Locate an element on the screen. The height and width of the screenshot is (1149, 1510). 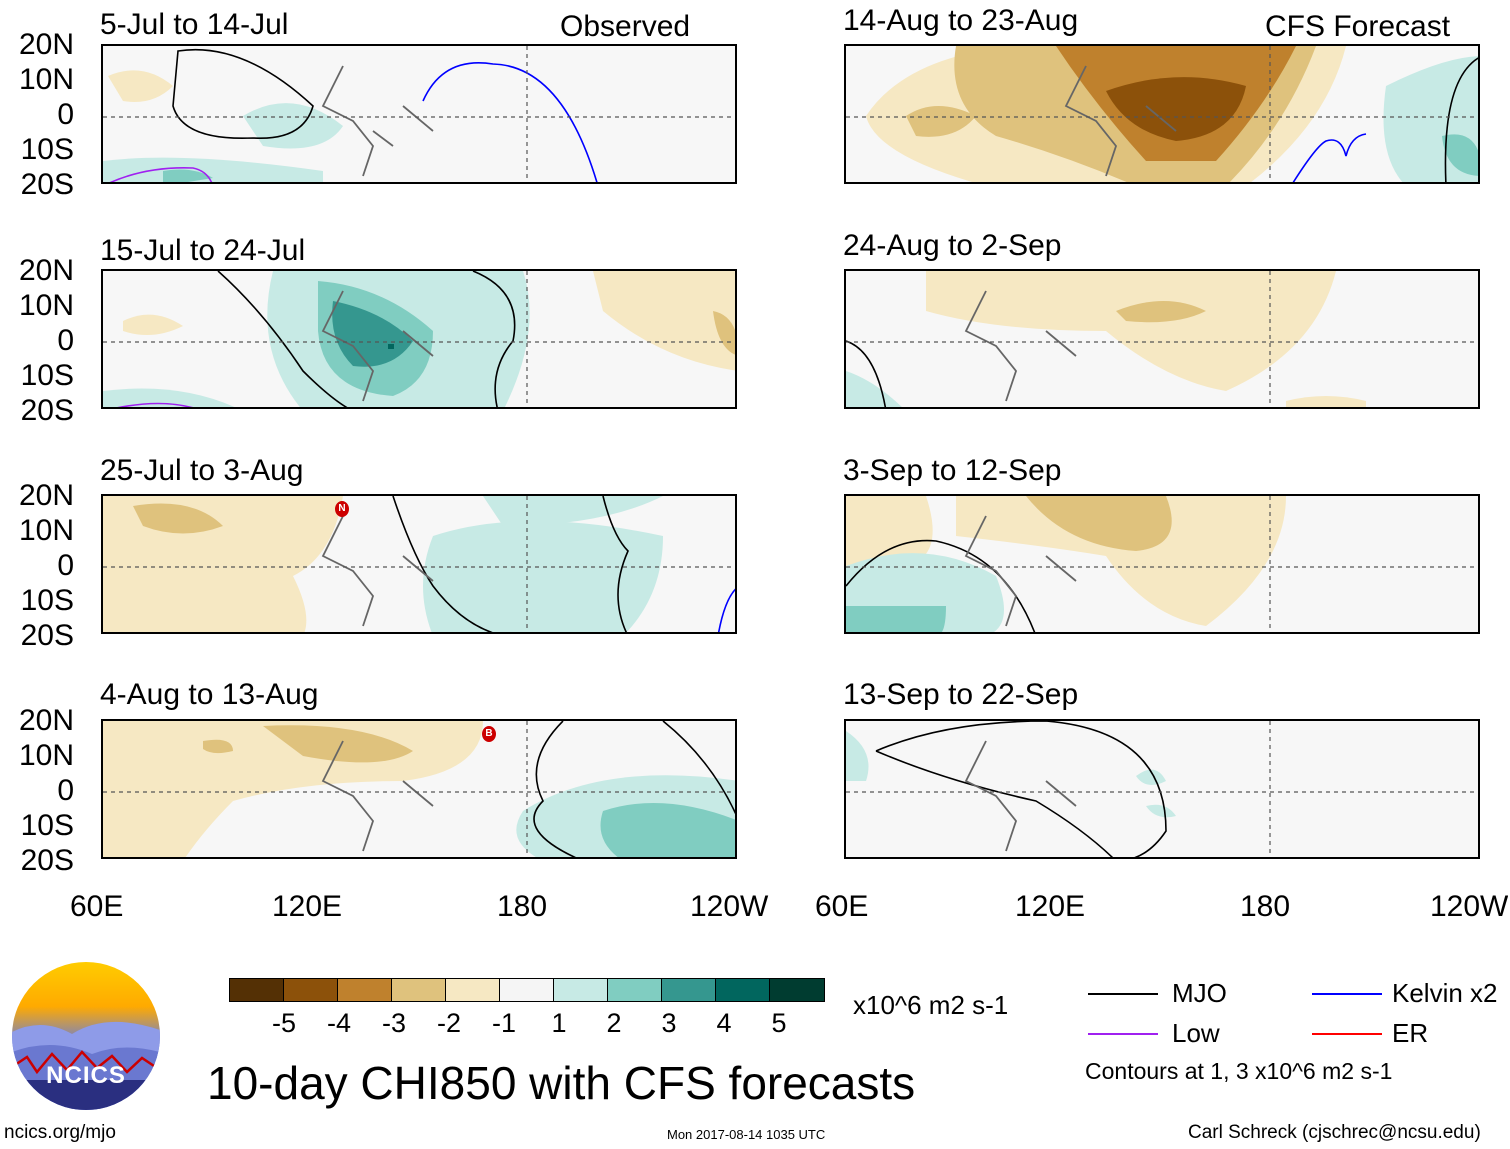
colorbar-tick: 5 is located at coordinates (779, 1023).